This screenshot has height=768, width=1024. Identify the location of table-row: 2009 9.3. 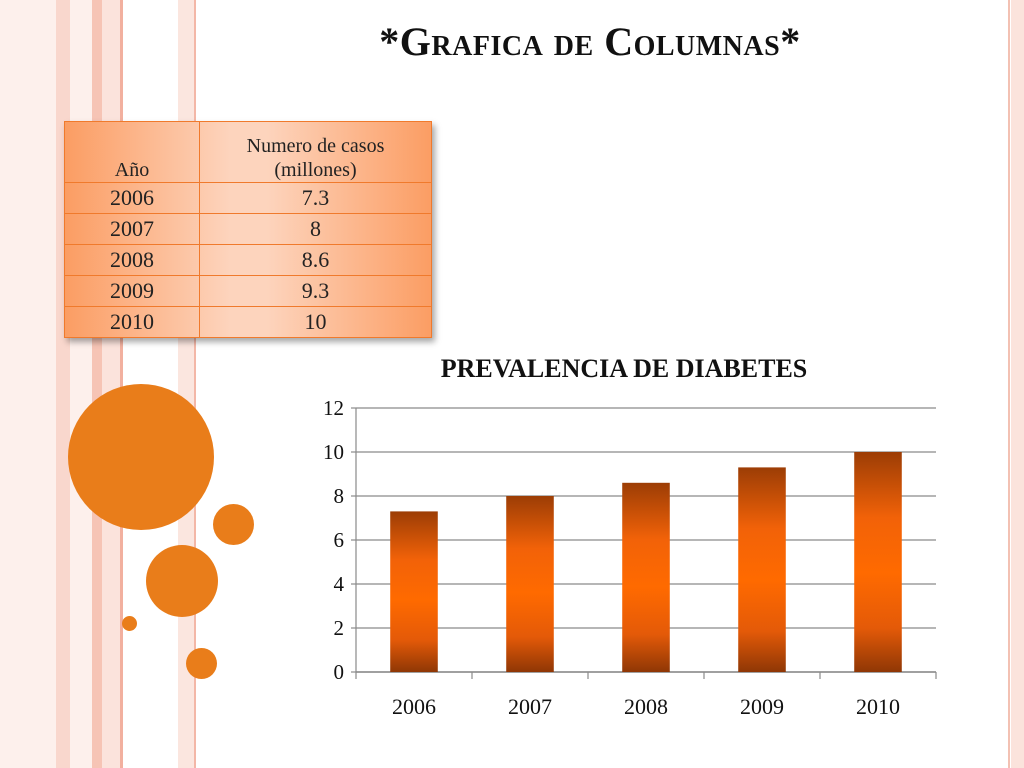
(248, 291).